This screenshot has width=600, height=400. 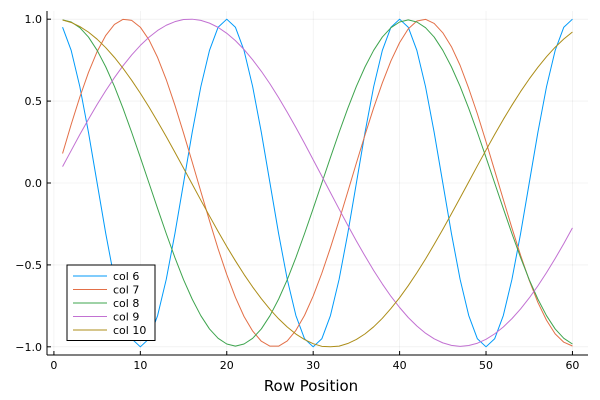 I want to click on y-tick-label: −1.0, so click(x=28, y=347).